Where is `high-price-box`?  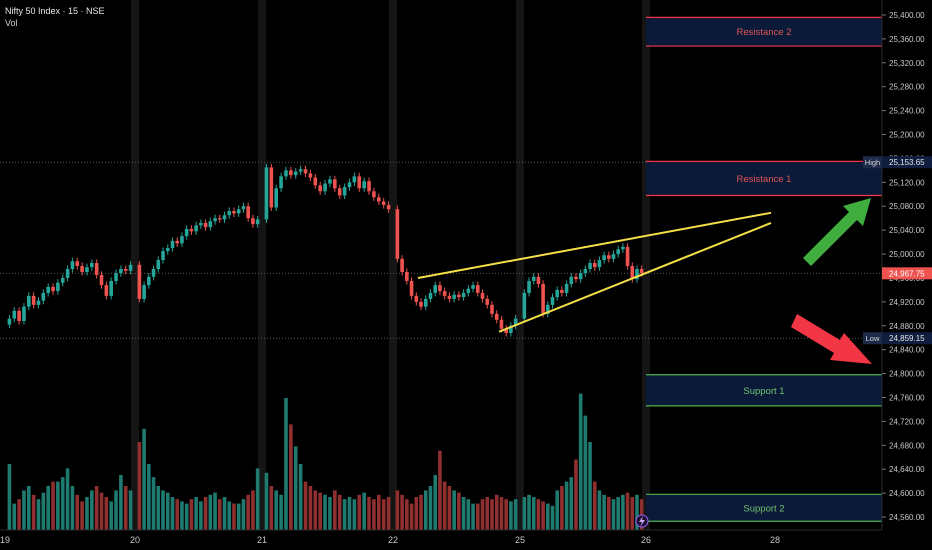
high-price-box is located at coordinates (907, 162).